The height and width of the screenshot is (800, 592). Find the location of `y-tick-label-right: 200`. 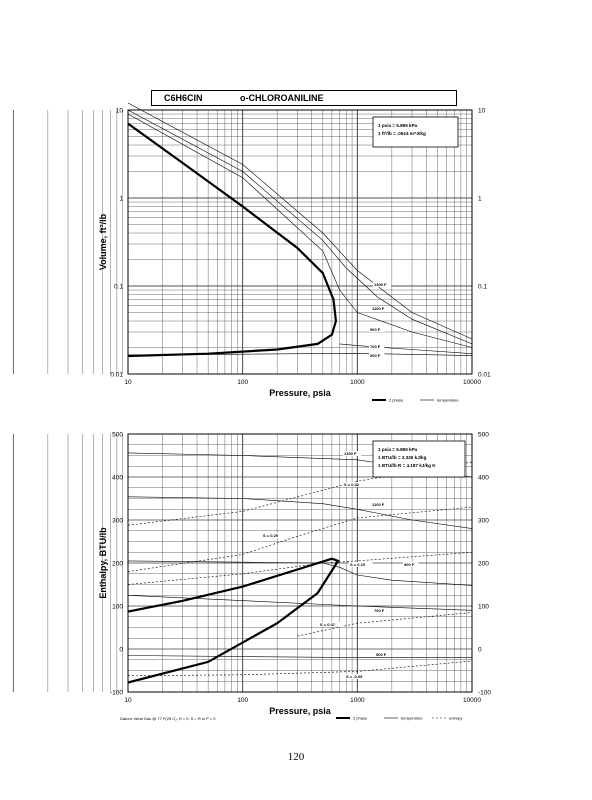

y-tick-label-right: 200 is located at coordinates (483, 564).